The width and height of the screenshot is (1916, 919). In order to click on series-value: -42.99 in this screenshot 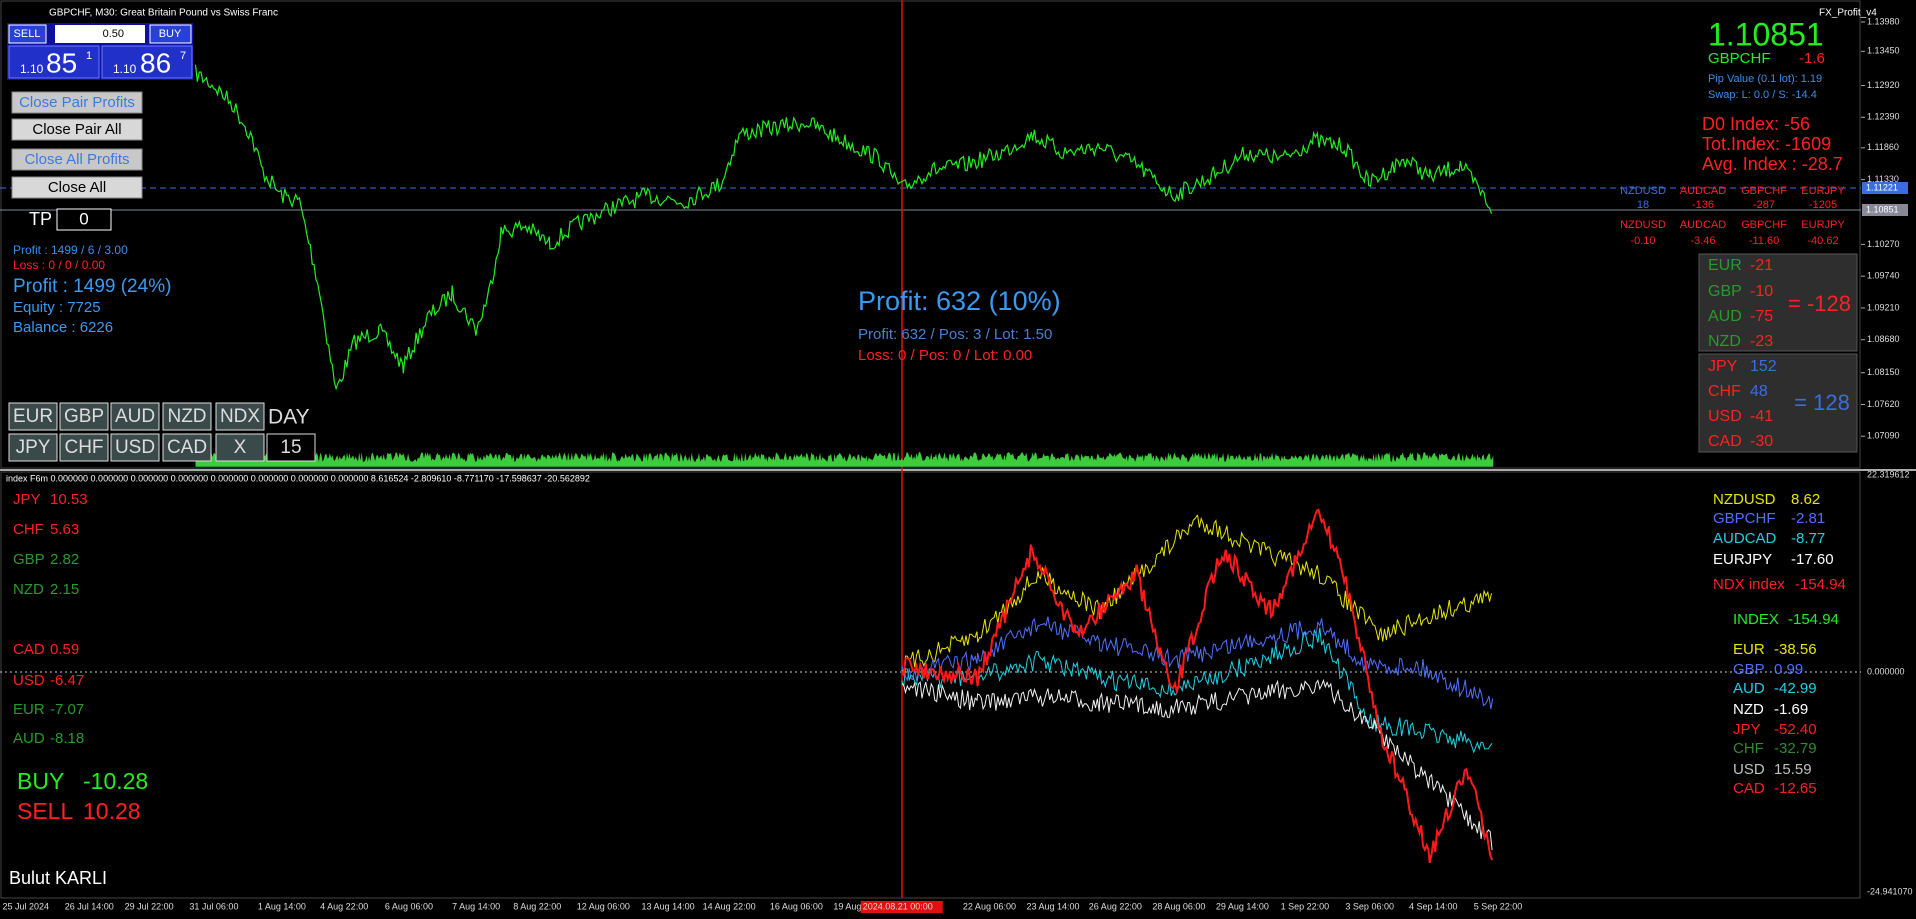, I will do `click(1795, 688)`.